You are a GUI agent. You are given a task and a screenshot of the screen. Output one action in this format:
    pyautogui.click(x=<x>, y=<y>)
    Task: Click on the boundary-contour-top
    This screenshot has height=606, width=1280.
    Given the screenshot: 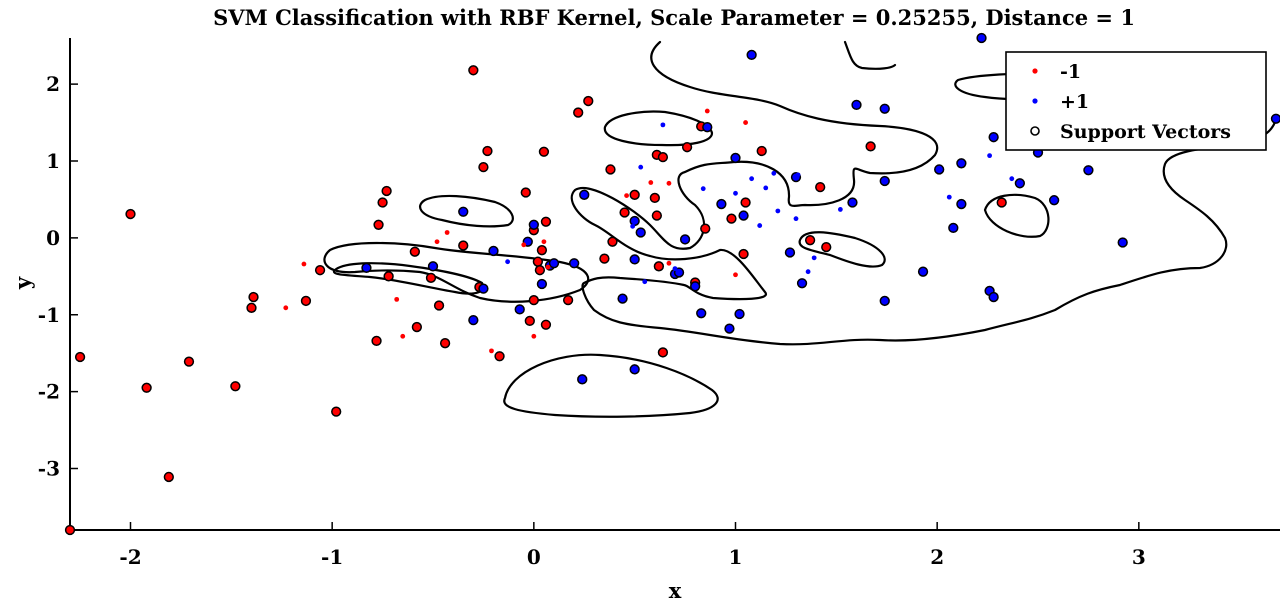 What is the action you would take?
    pyautogui.click(x=870, y=55)
    